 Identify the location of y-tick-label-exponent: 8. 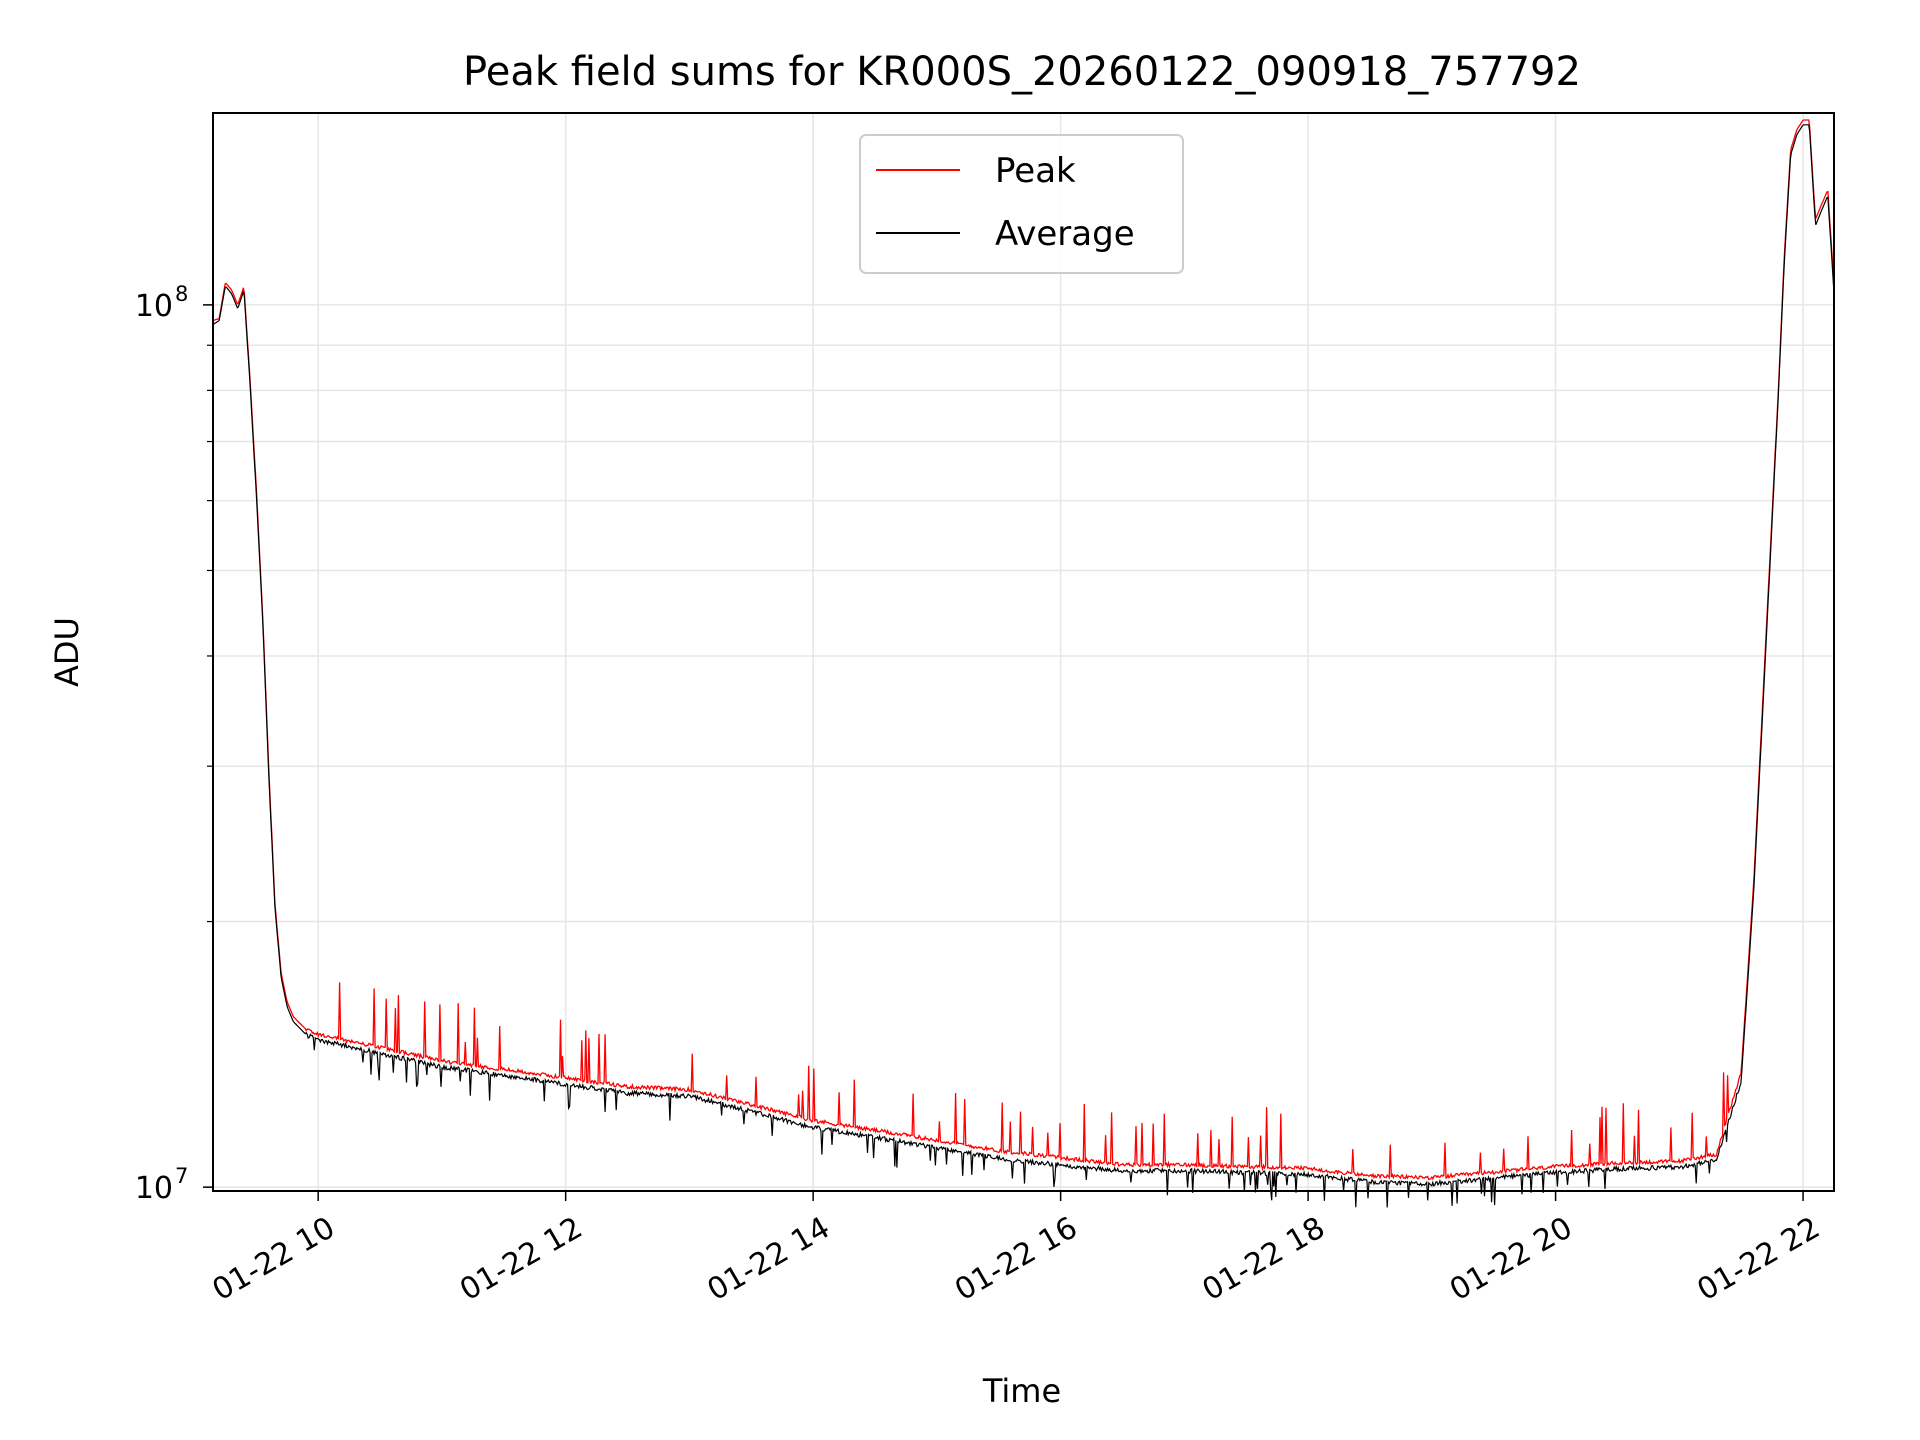
(181, 294).